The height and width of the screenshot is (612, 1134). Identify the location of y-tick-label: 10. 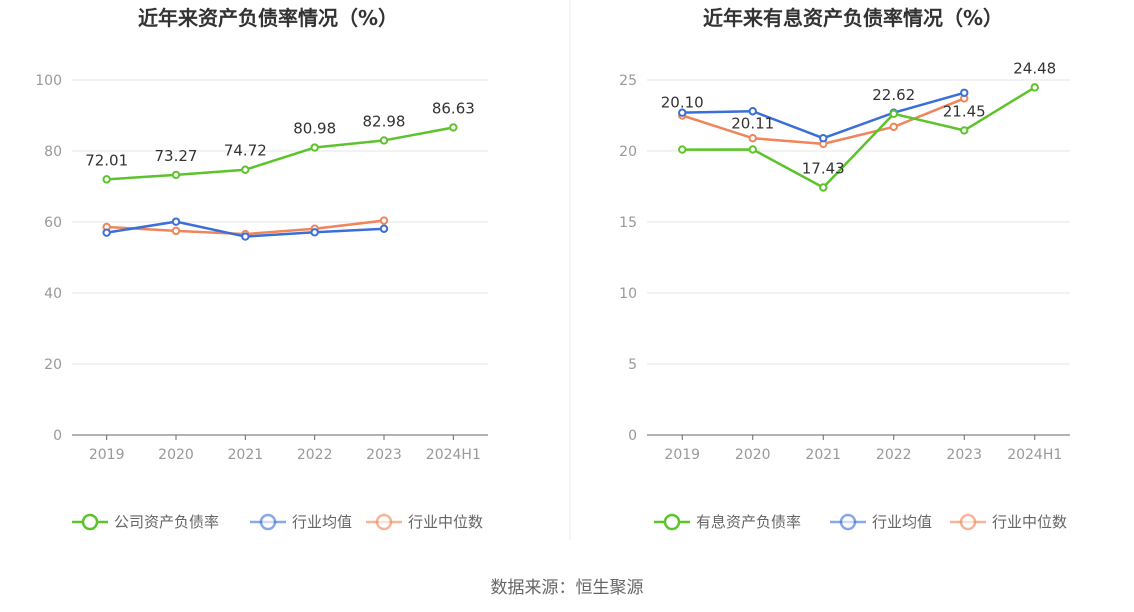
(628, 294).